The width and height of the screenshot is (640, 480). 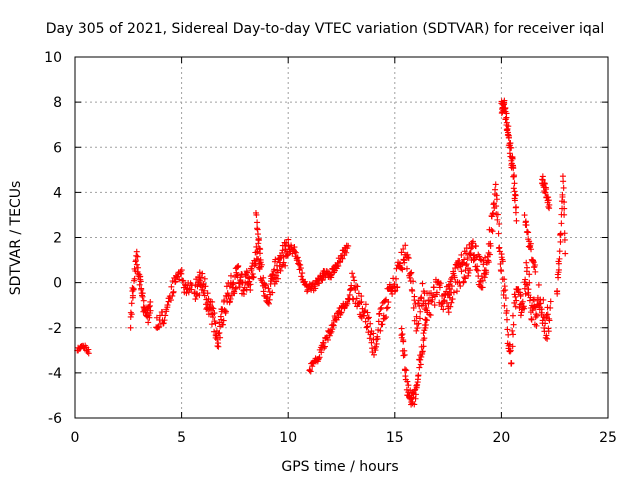 I want to click on x-tick-label: 5, so click(x=181, y=438).